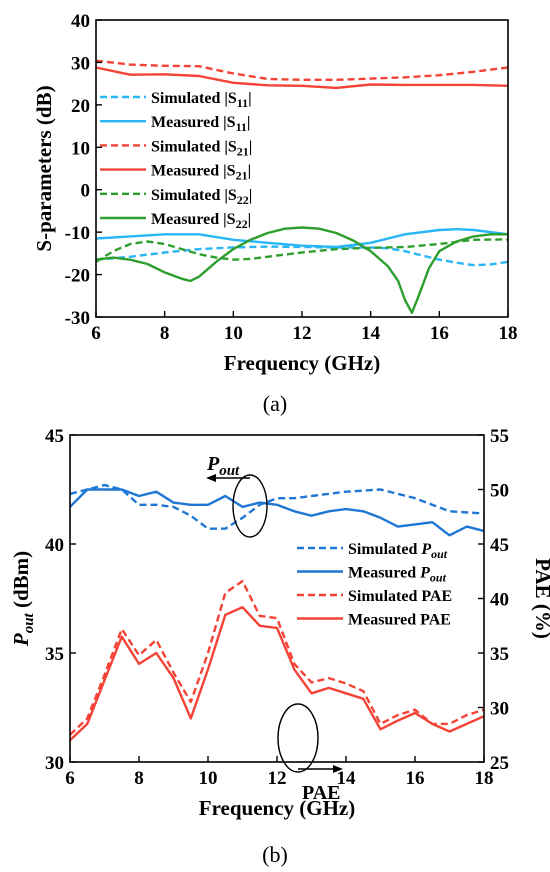  Describe the element at coordinates (499, 491) in the screenshot. I see `y2-tick-label: 50` at that location.